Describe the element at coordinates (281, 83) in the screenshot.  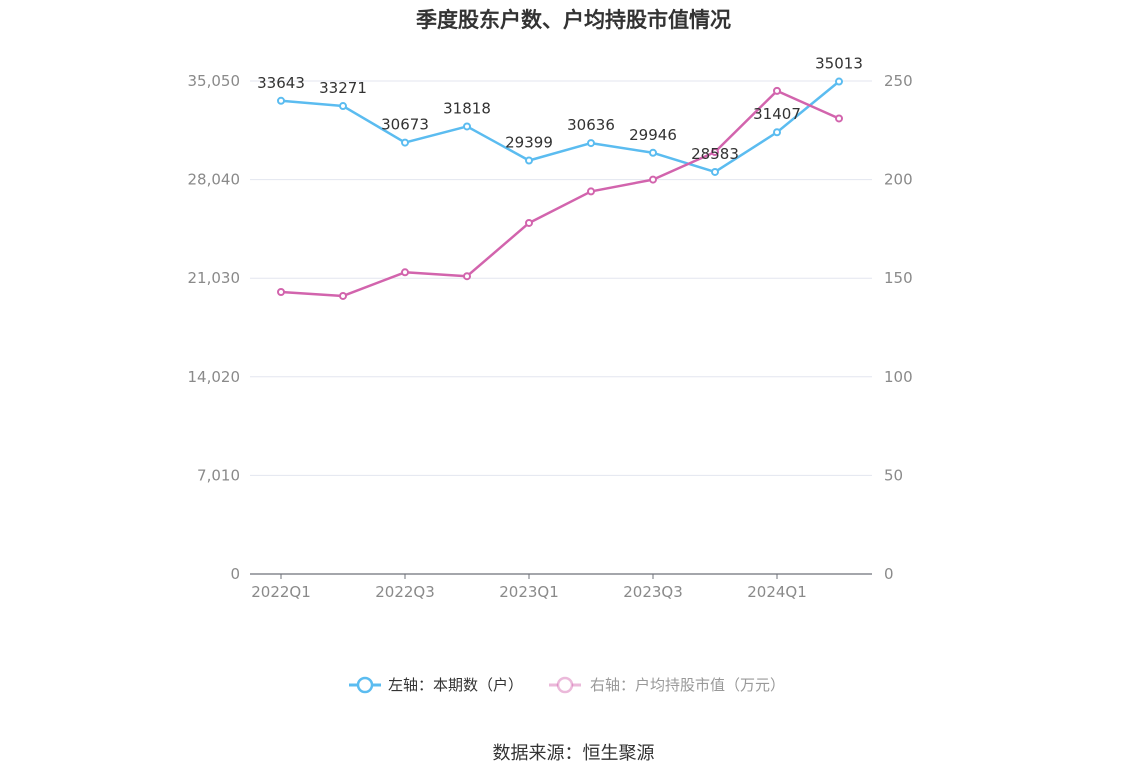
I see `data-label: 33643` at that location.